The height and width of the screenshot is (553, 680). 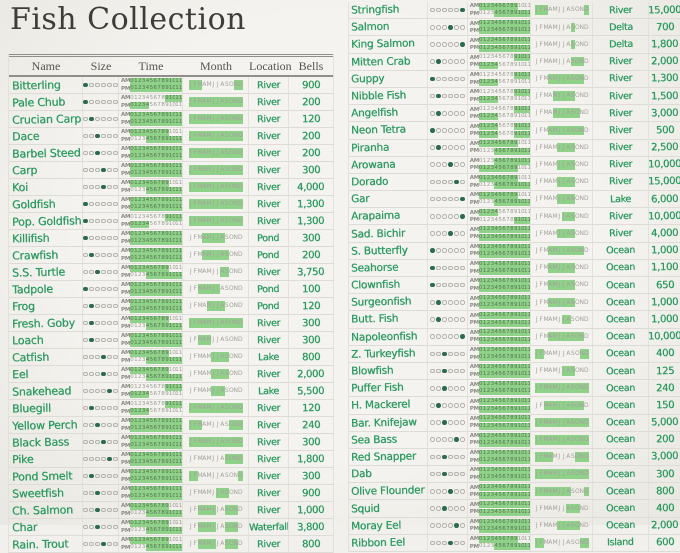 What do you see at coordinates (447, 10) in the screenshot?
I see `size-rating` at bounding box center [447, 10].